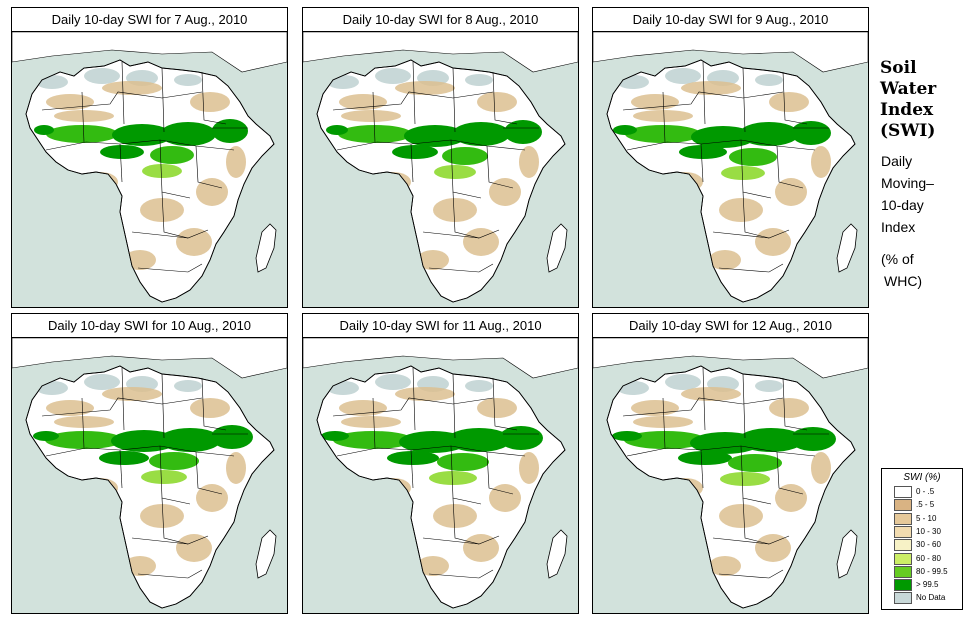  Describe the element at coordinates (925, 491) in the screenshot. I see `legend-label: 0 - .5` at that location.